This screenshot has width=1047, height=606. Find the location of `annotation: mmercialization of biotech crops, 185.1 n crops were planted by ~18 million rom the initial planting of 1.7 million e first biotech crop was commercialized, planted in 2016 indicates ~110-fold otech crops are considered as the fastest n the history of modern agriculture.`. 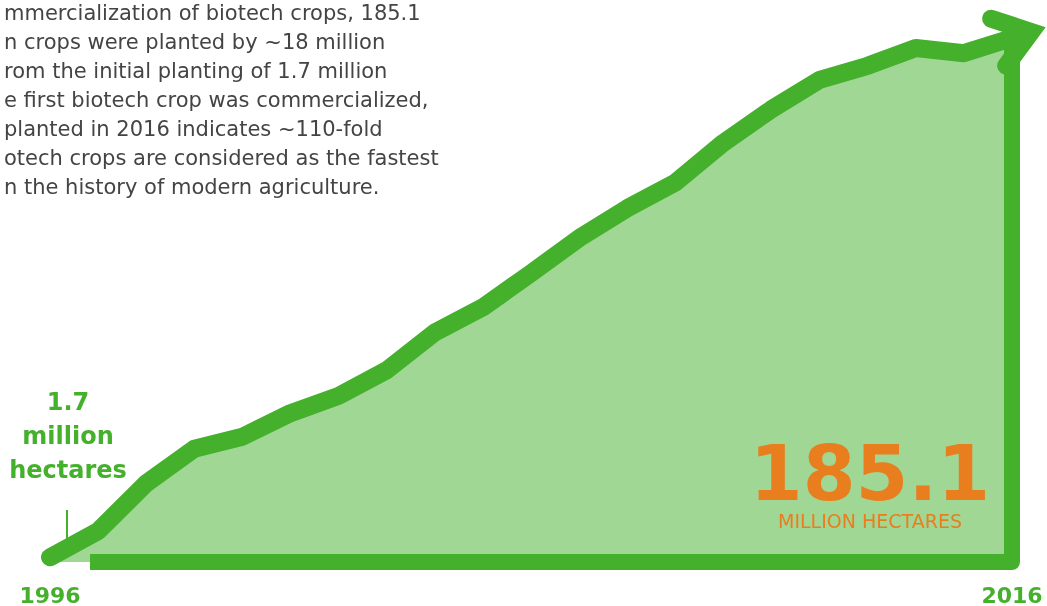

annotation: mmercialization of biotech crops, 185.1 n crops were planted by ~18 million rom the initial planting of 1.7 million e first biotech crop was commercialized, planted in 2016 indicates ~110-fold otech crops are considered as the fastest n the history of modern agriculture. is located at coordinates (221, 100).